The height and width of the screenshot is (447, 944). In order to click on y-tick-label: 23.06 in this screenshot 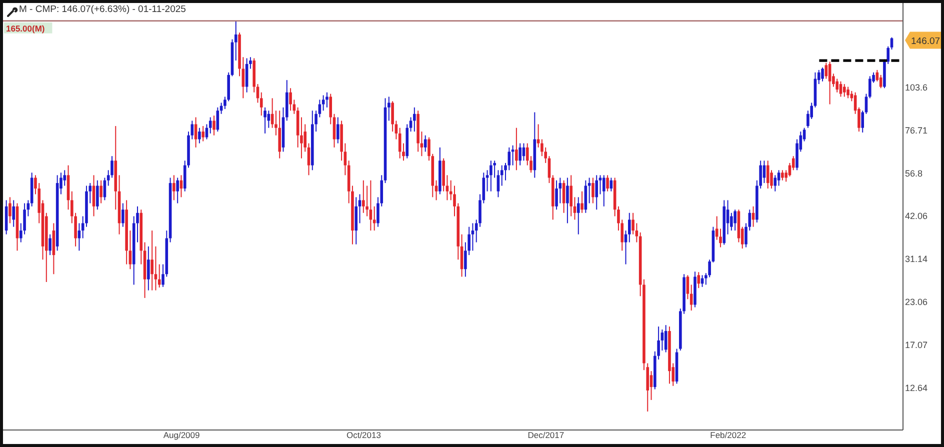, I will do `click(916, 302)`.